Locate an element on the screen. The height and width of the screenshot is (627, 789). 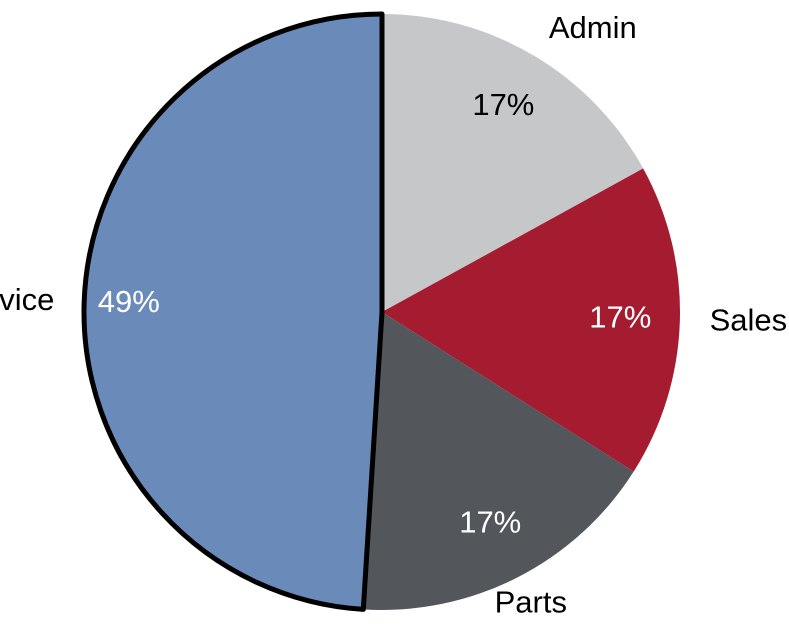
category-label: Sales is located at coordinates (749, 319).